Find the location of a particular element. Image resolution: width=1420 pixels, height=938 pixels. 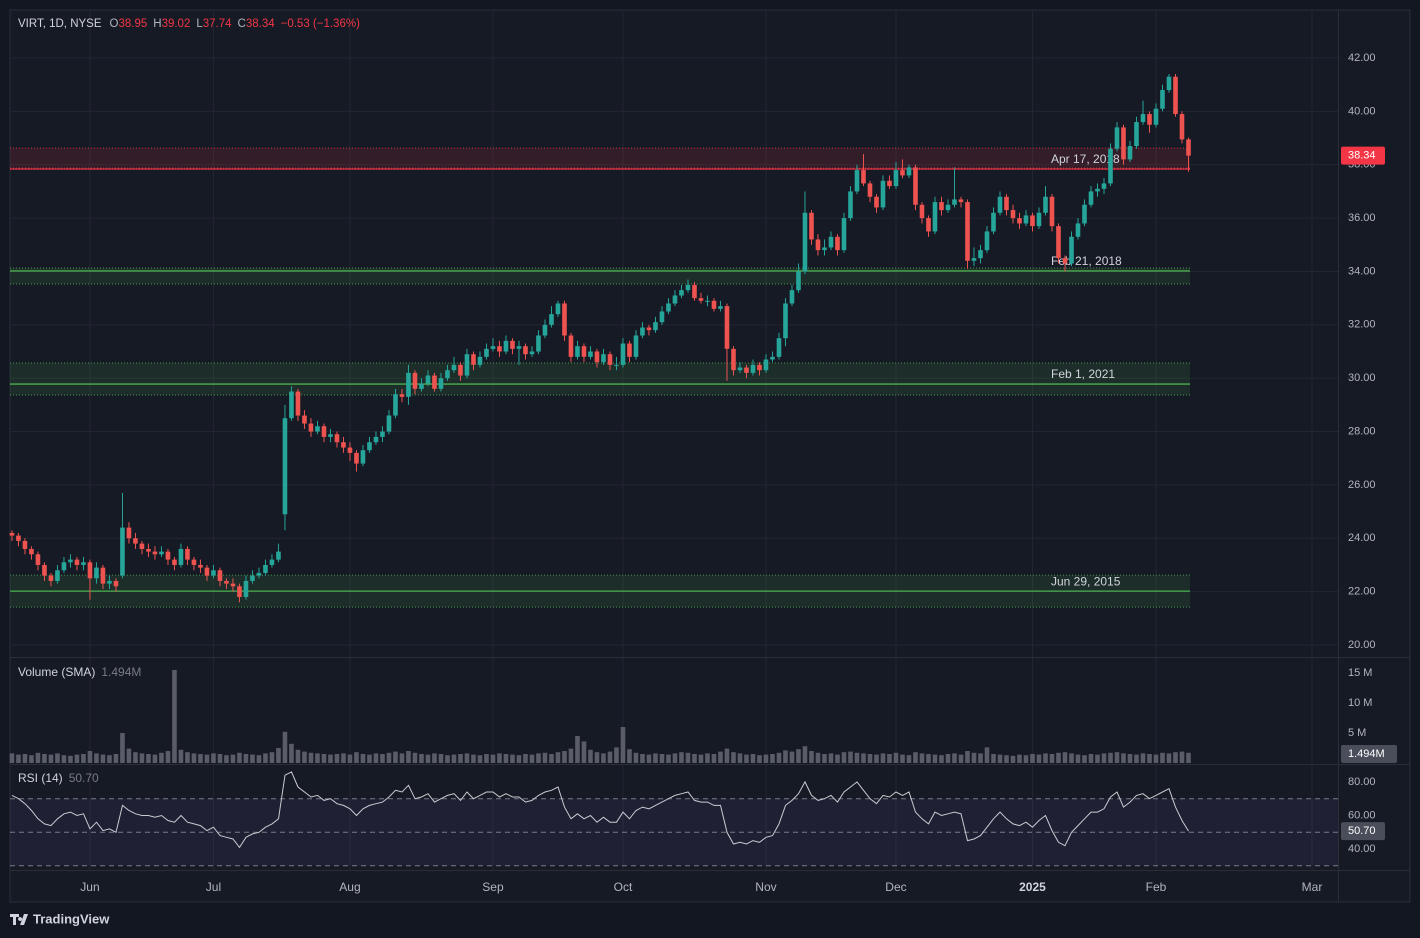

y-tick-label: 36.00 is located at coordinates (1362, 218).